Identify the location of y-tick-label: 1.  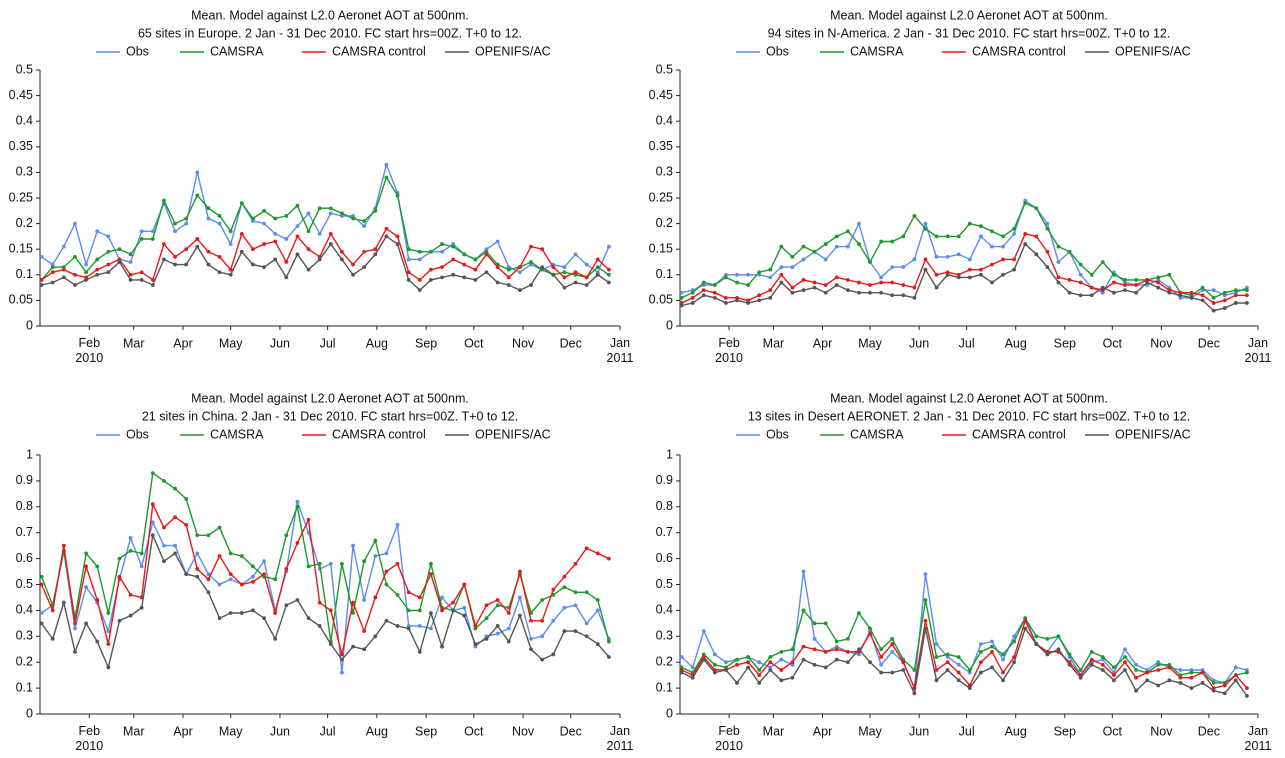
(669, 454).